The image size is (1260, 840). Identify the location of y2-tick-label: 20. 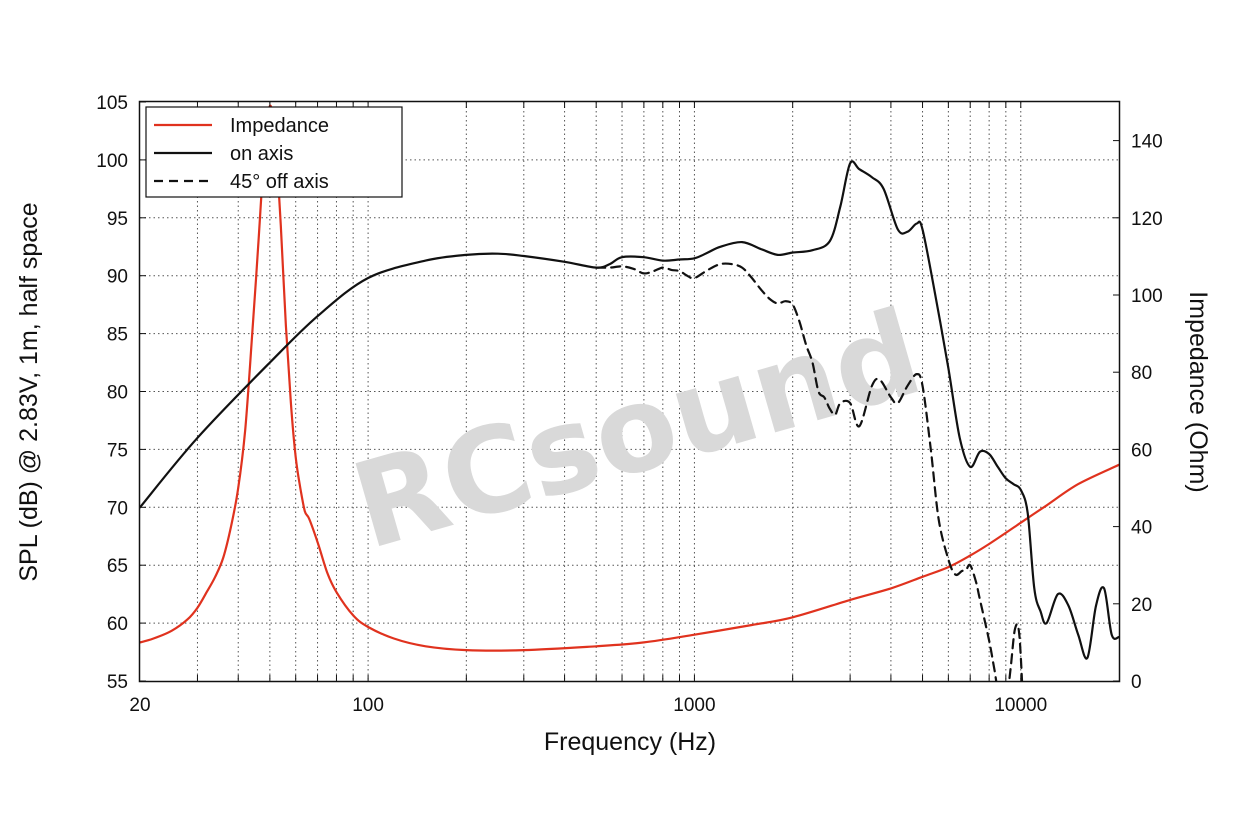
(1141, 605).